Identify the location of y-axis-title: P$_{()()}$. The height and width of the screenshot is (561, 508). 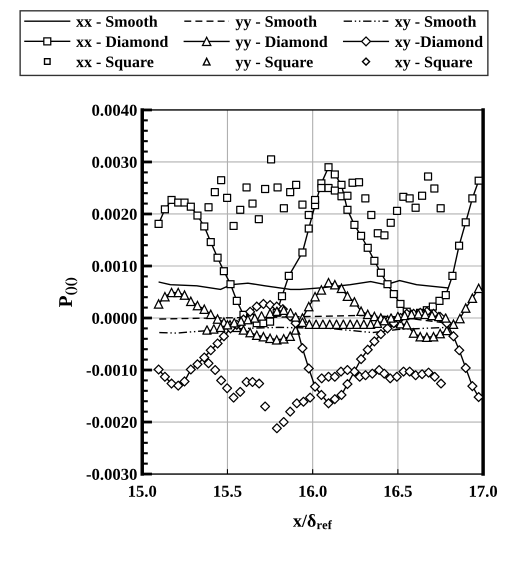
(68, 293).